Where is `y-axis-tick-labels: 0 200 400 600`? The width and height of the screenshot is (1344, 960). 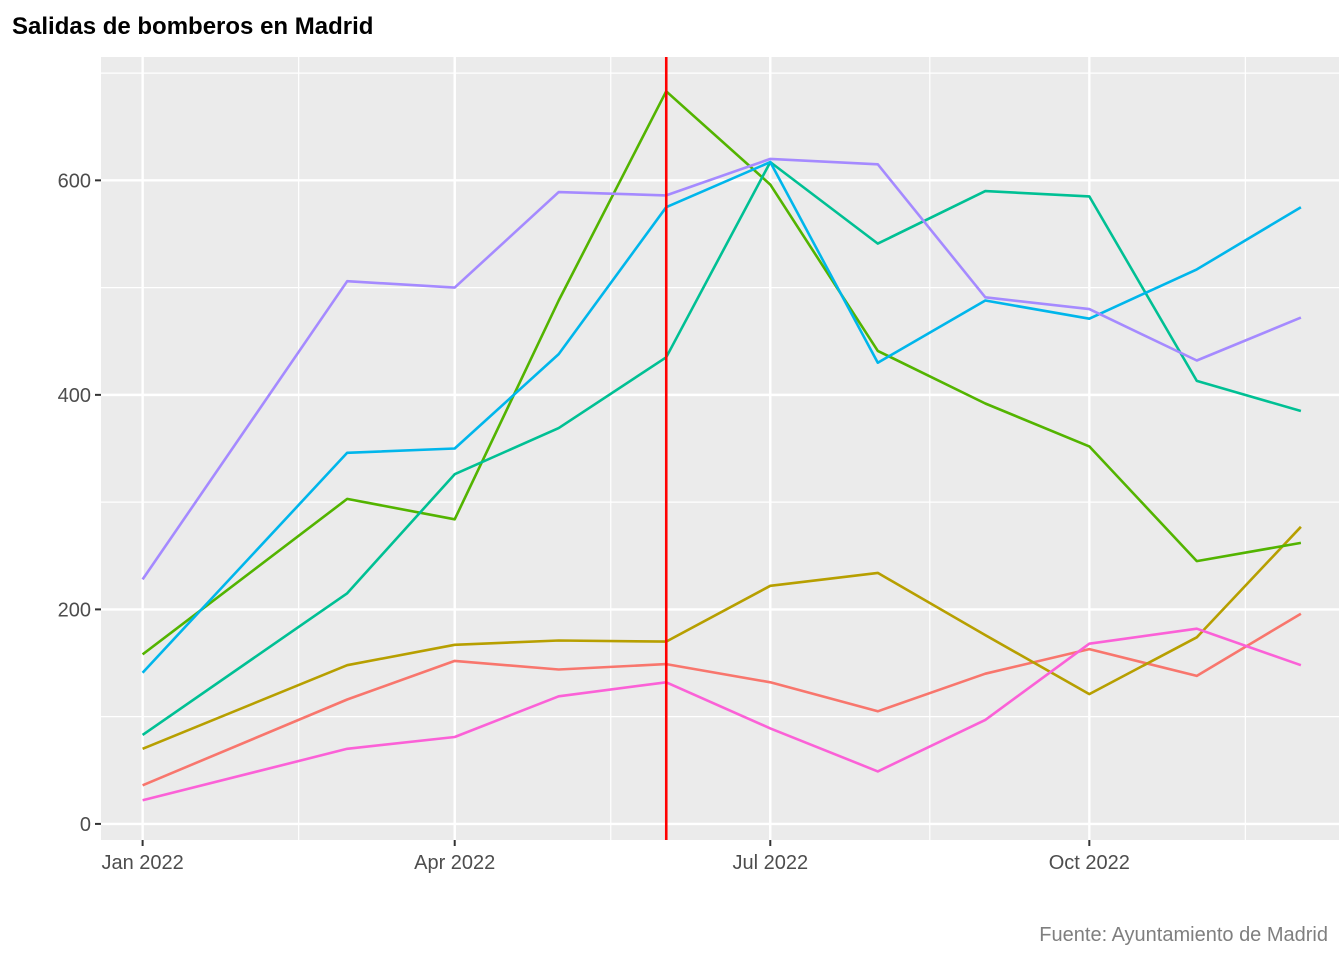 y-axis-tick-labels: 0 200 400 600 is located at coordinates (74, 503).